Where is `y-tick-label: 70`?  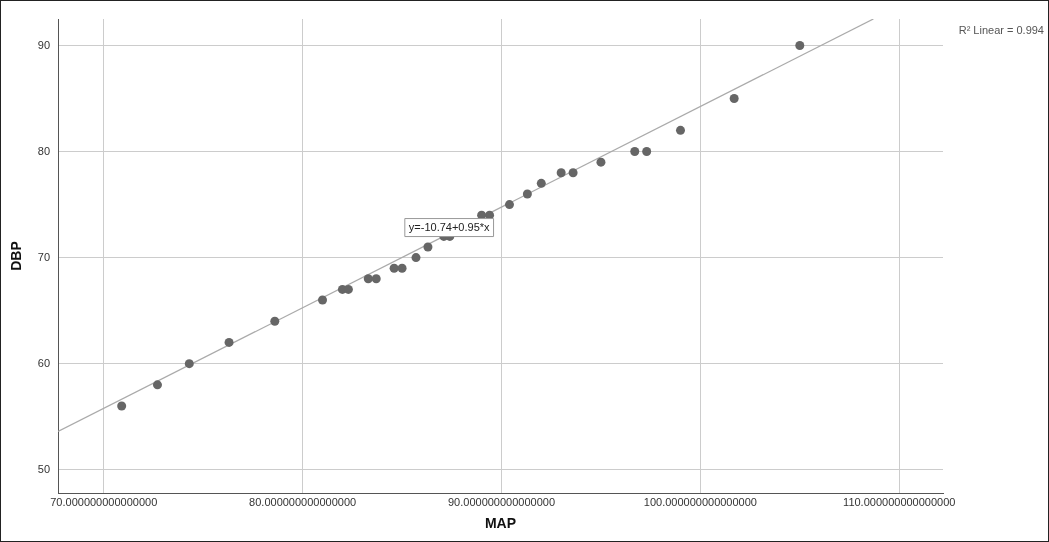
y-tick-label: 70 is located at coordinates (44, 256).